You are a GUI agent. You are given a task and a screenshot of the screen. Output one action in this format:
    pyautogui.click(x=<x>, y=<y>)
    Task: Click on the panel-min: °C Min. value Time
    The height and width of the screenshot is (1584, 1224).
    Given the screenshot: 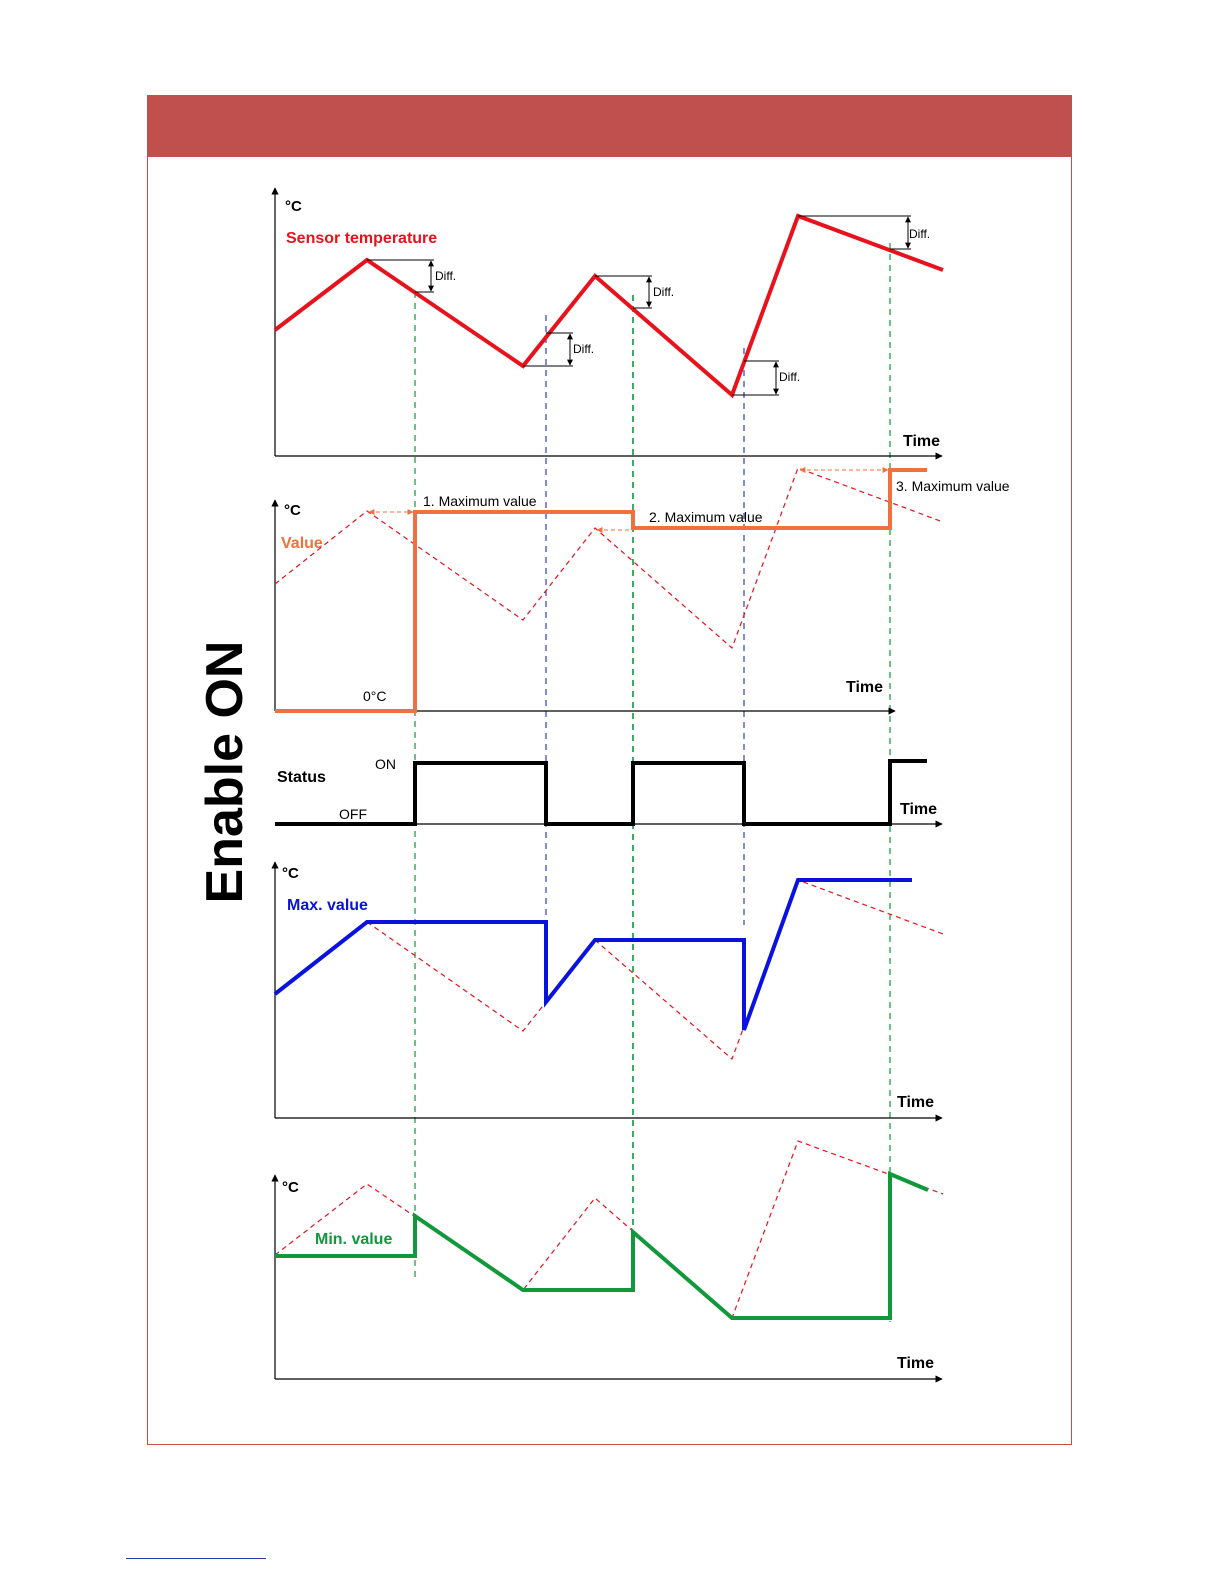 What is the action you would take?
    pyautogui.click(x=607, y=1261)
    